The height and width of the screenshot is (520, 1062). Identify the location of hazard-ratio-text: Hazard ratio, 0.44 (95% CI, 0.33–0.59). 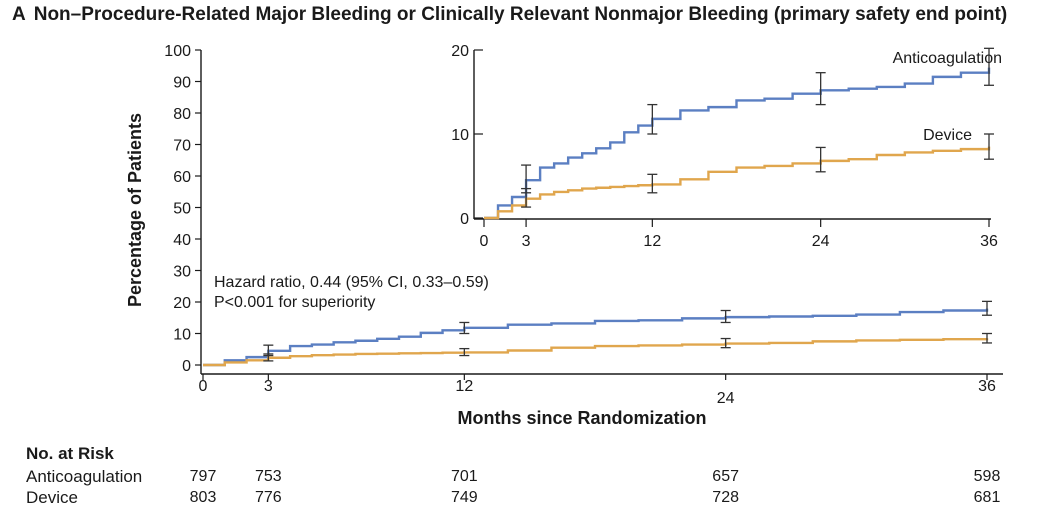
(351, 282).